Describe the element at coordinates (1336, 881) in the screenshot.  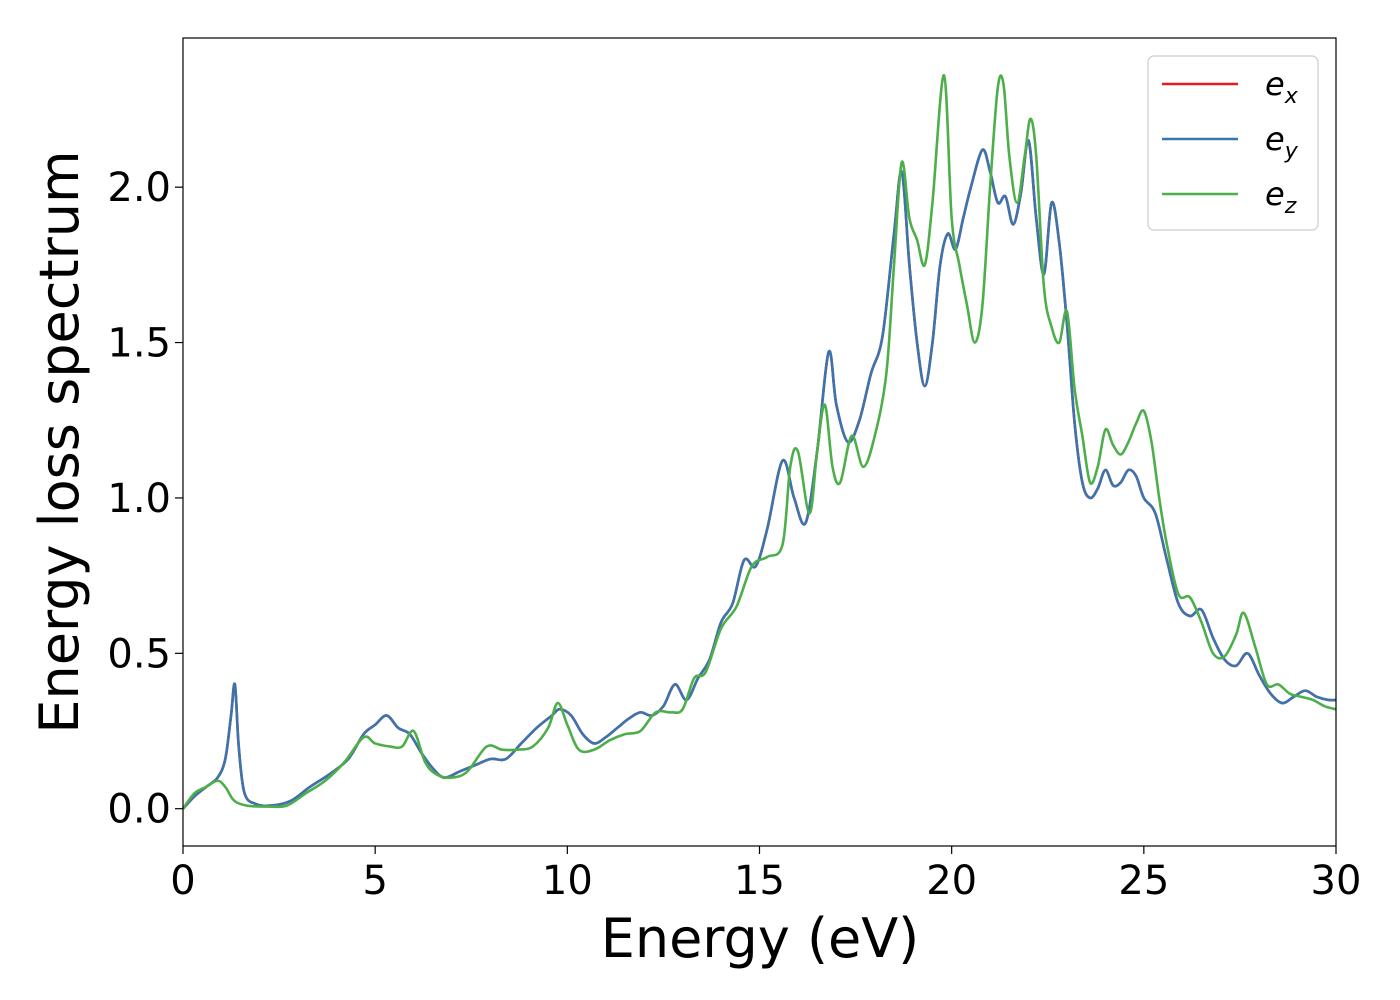
I see `x-tick-label: 30` at that location.